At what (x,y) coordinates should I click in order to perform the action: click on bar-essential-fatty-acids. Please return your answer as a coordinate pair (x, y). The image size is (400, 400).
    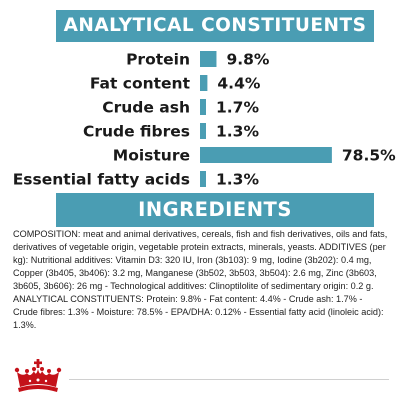
    Looking at the image, I should click on (203, 179).